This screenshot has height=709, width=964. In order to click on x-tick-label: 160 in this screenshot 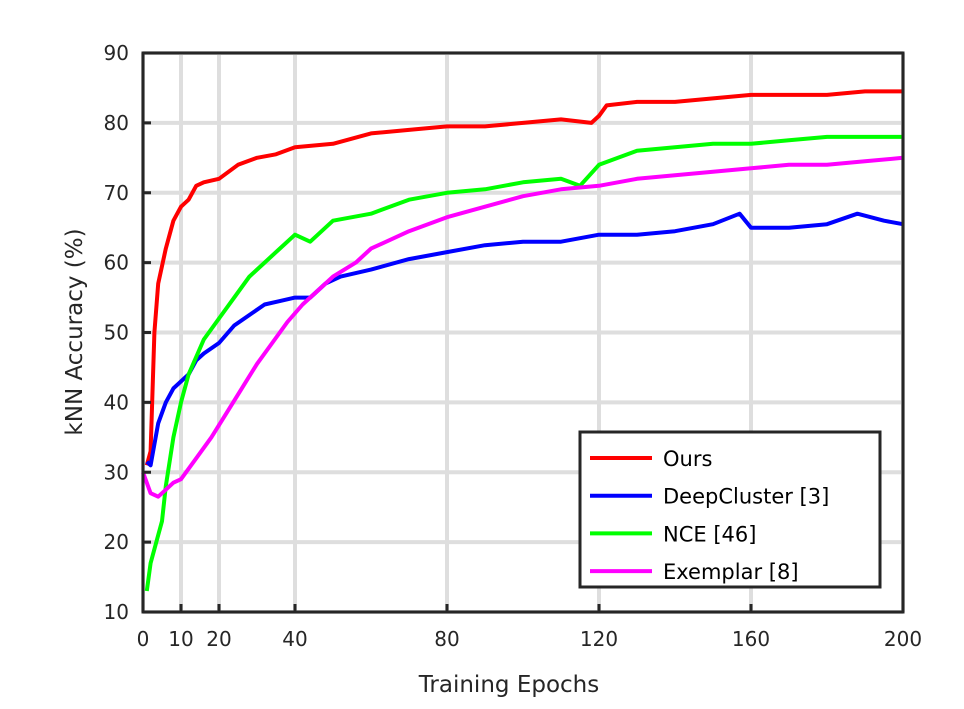, I will do `click(751, 639)`.